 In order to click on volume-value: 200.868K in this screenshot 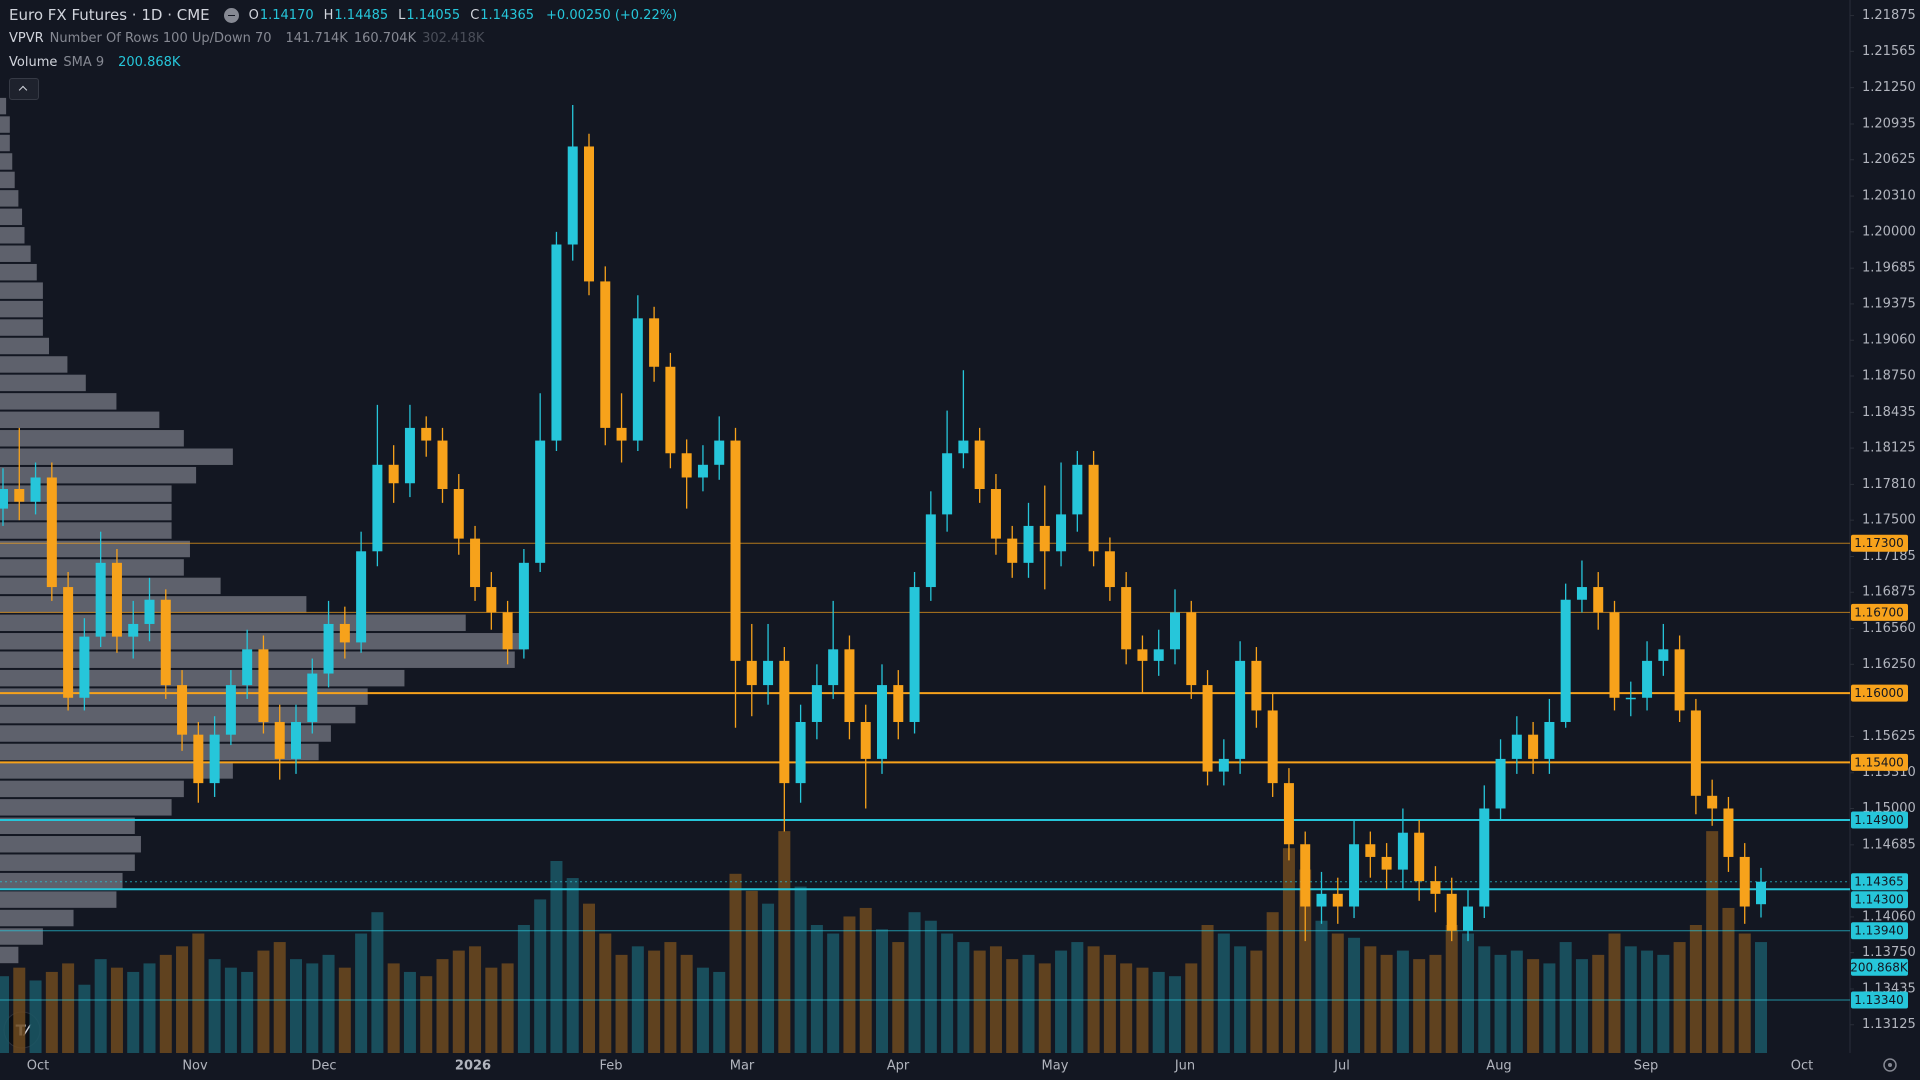, I will do `click(149, 62)`.